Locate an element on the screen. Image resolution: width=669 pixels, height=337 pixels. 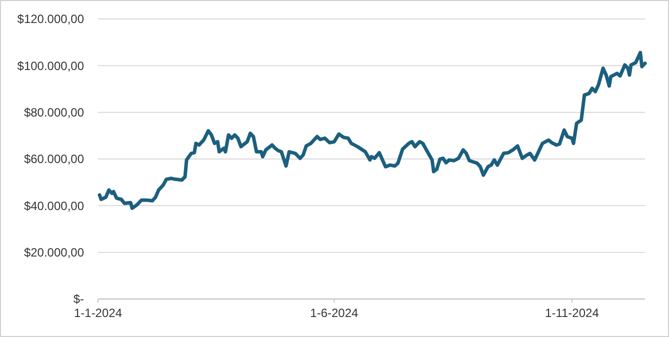
y-tick-label: $- is located at coordinates (78, 299).